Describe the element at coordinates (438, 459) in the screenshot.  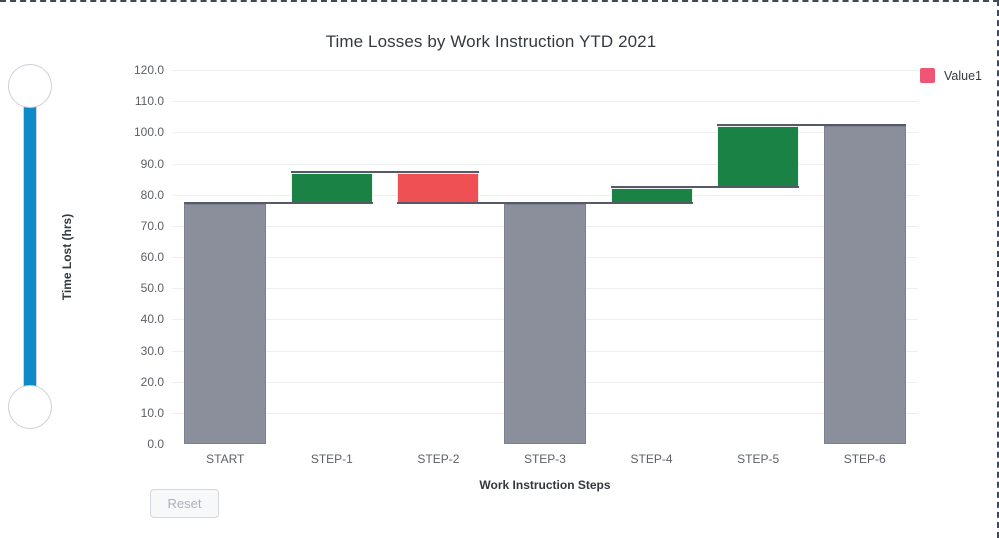
I see `x-axis-tick-label-step-2: STEP-2` at that location.